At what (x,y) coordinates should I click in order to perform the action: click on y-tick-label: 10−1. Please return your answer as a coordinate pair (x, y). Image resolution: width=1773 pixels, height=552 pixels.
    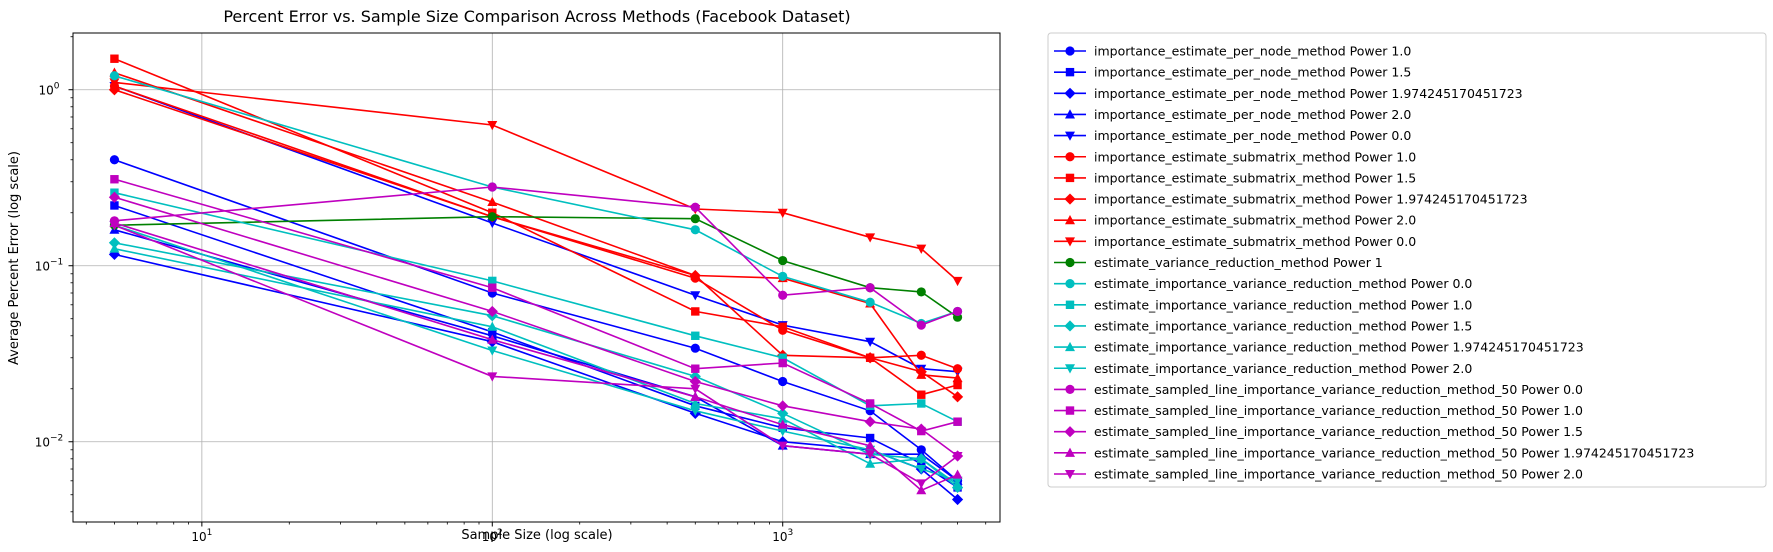
    Looking at the image, I should click on (49, 266).